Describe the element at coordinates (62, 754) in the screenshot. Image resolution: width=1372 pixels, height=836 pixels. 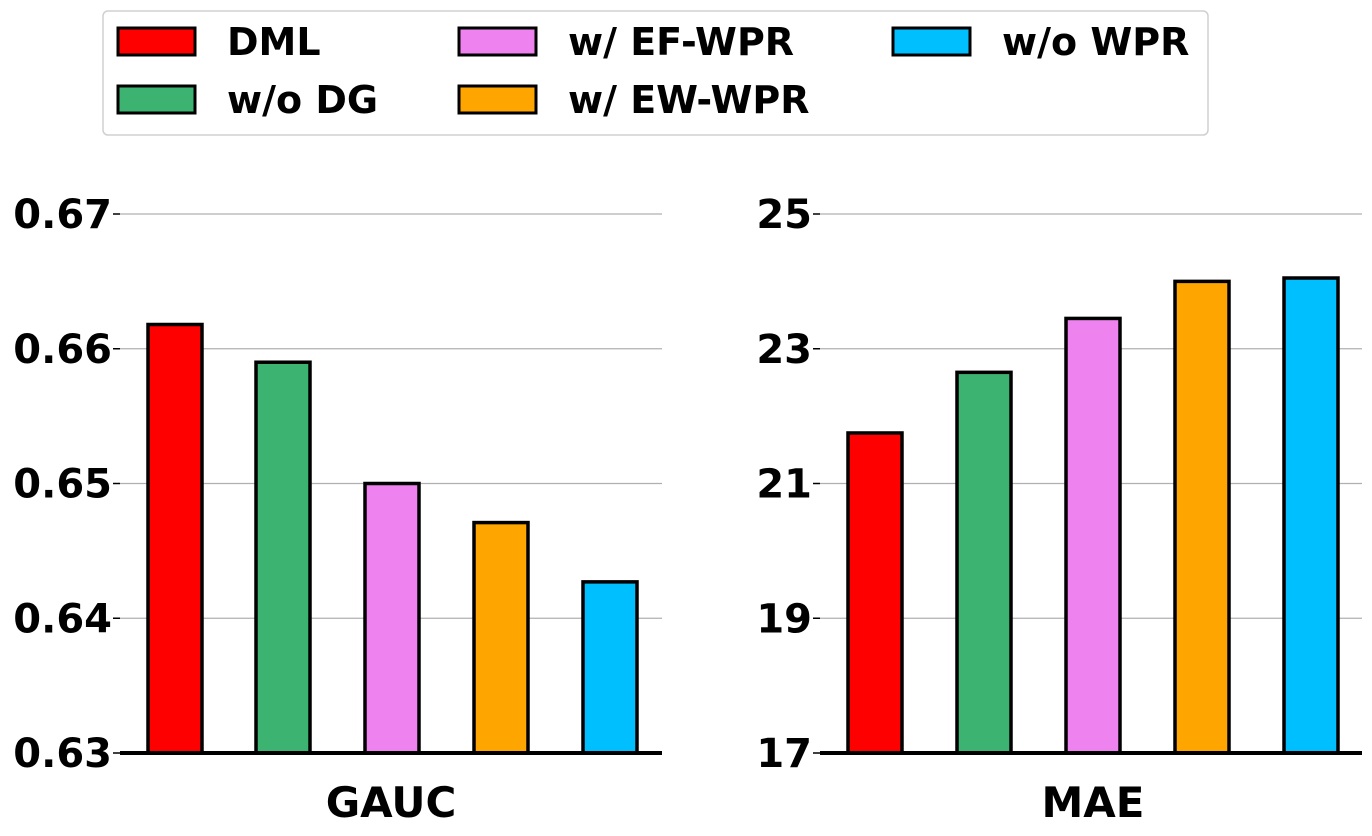
I see `y-tick-label: 0.63` at that location.